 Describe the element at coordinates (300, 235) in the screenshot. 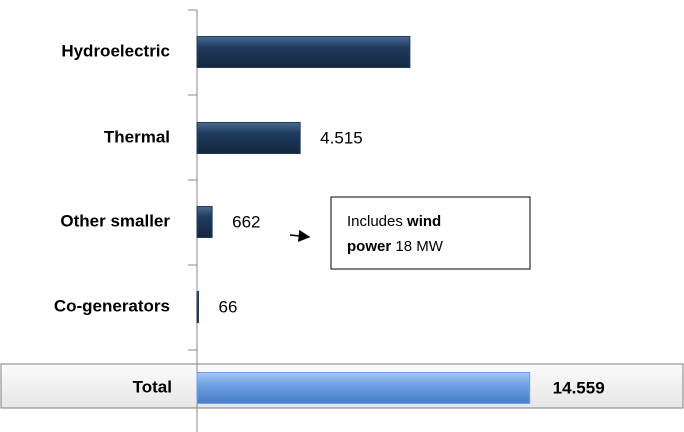

I see `annotation-arrow` at that location.